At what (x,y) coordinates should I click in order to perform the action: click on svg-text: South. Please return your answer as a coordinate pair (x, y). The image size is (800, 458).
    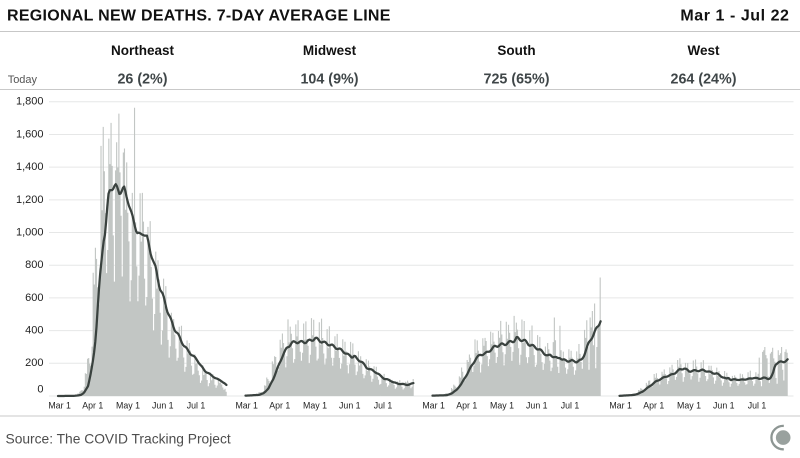
    Looking at the image, I should click on (516, 50).